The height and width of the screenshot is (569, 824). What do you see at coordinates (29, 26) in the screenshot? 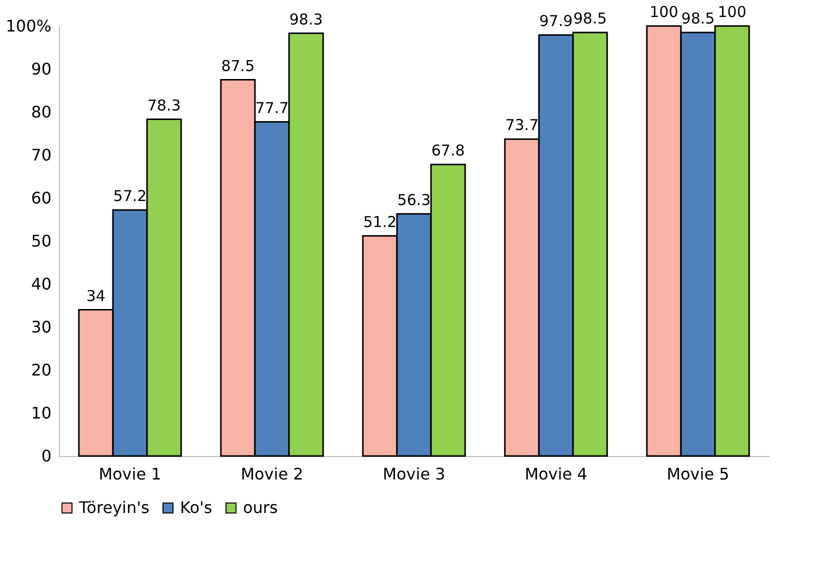
I see `y-tick-label: 100%` at bounding box center [29, 26].